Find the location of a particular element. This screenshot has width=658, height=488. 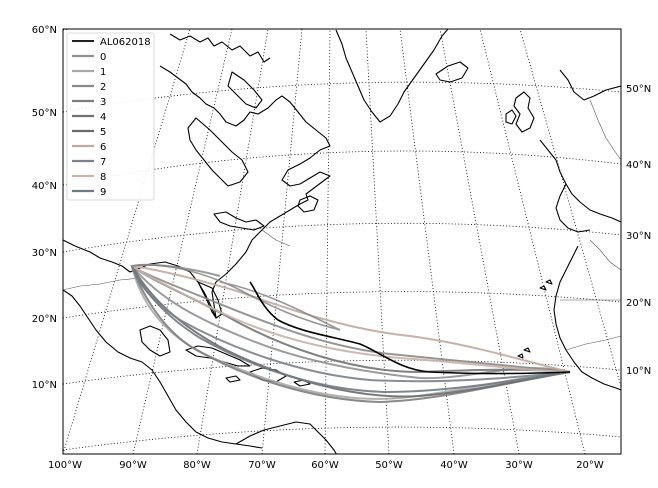

track-observed is located at coordinates (410, 328).